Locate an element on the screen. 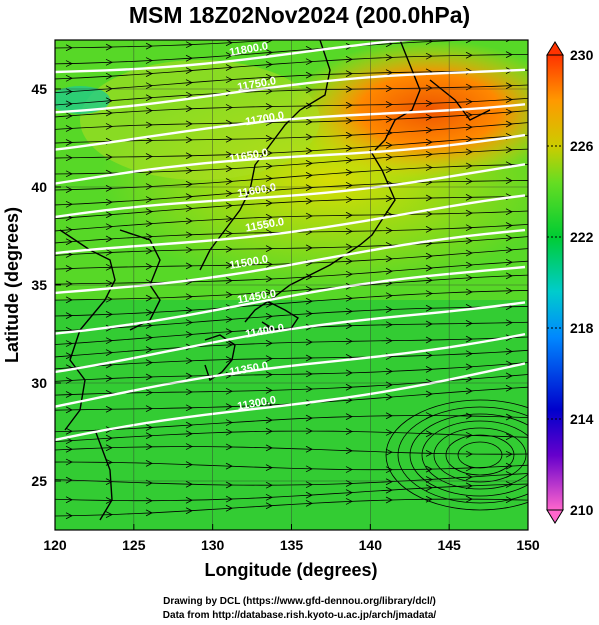  colorbar-ramp is located at coordinates (555, 282).